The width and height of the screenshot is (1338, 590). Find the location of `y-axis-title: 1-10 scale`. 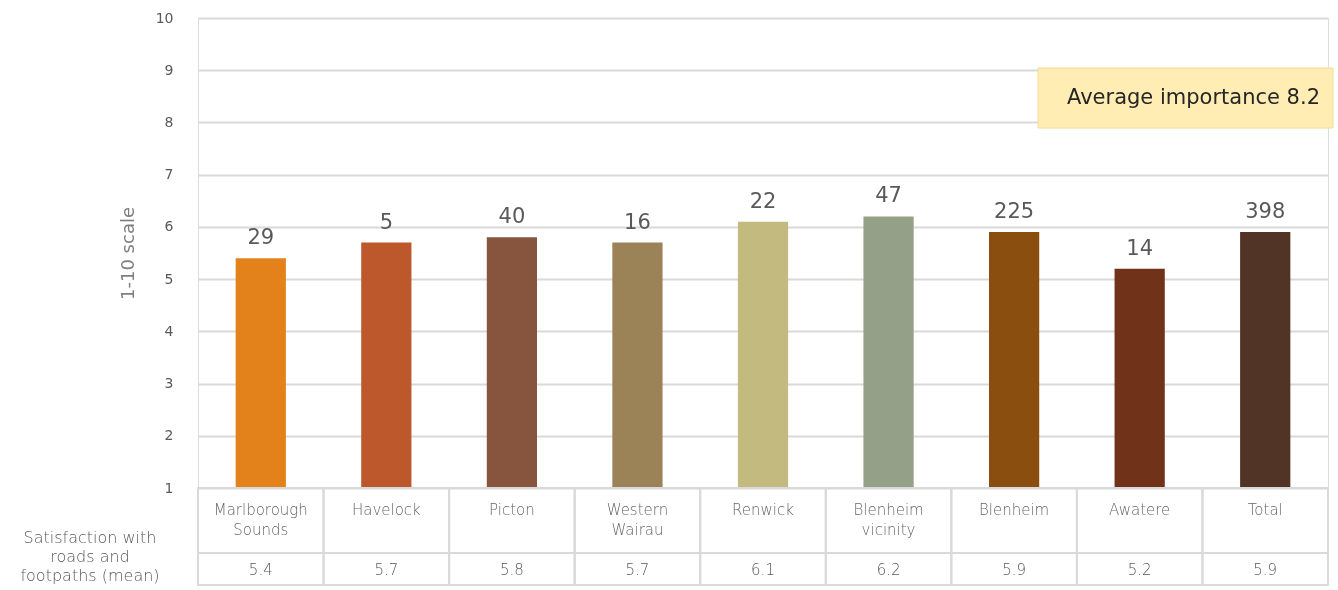

y-axis-title: 1-10 scale is located at coordinates (127, 253).